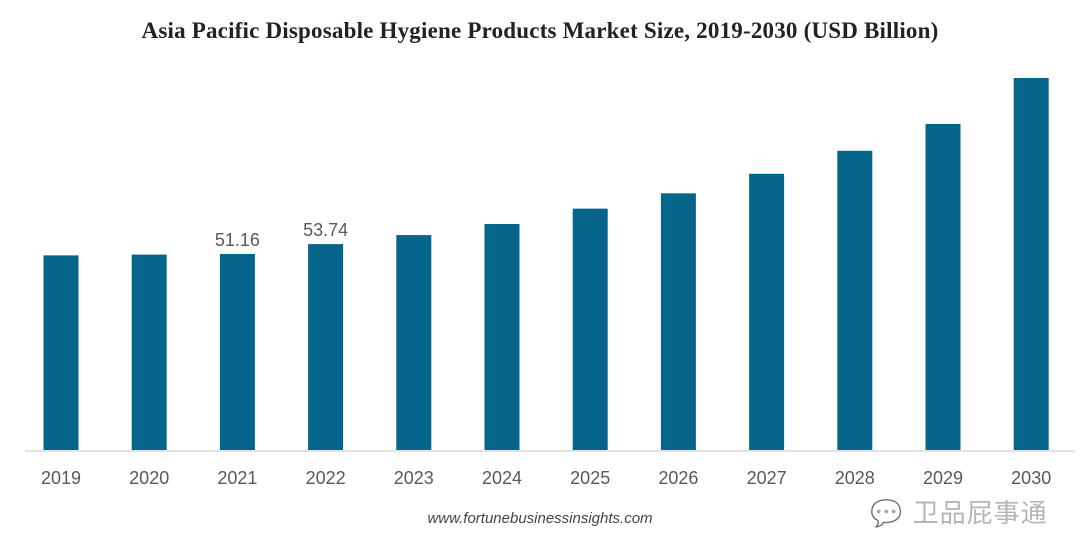  What do you see at coordinates (237, 478) in the screenshot?
I see `x-tick-label: 2021` at bounding box center [237, 478].